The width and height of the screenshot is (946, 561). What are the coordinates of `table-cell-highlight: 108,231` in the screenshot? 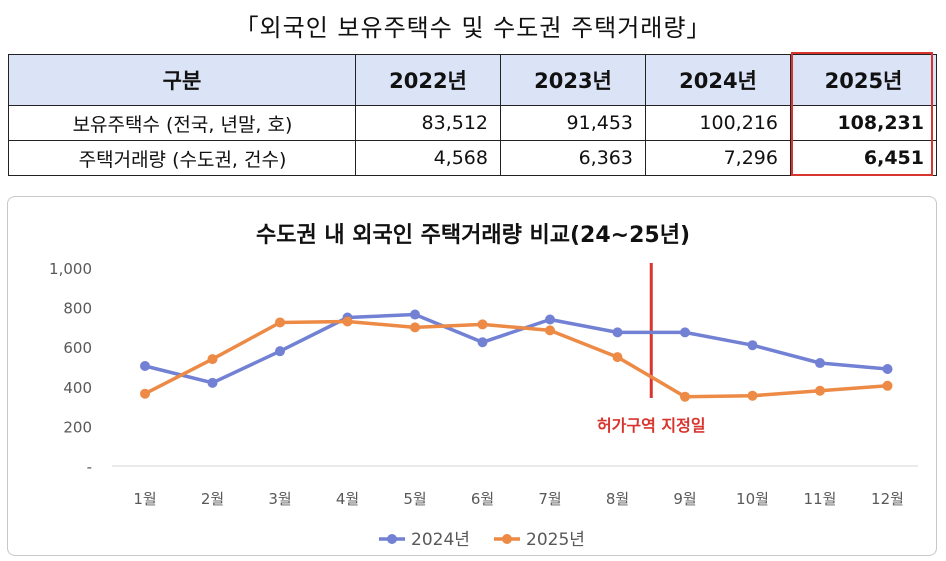 It's located at (863, 123).